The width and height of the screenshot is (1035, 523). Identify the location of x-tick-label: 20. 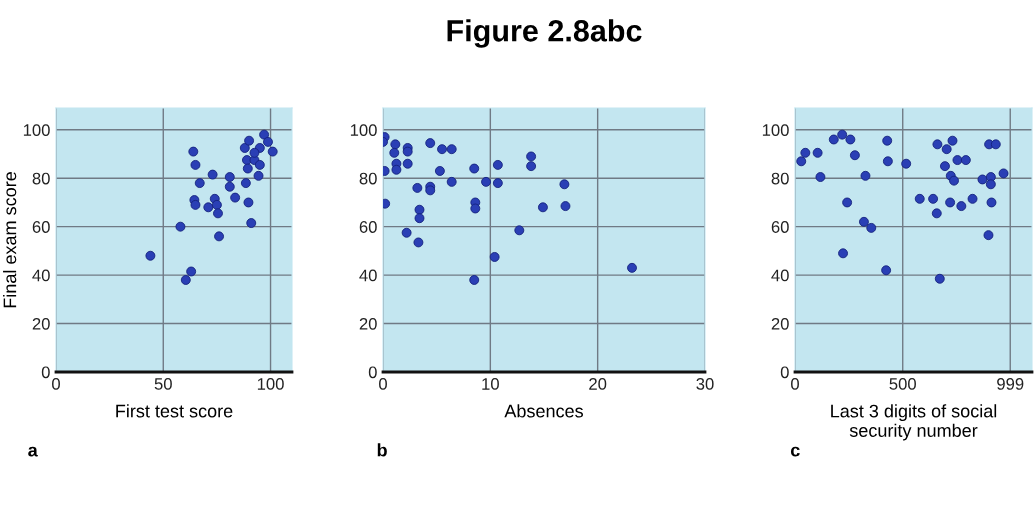
(598, 384).